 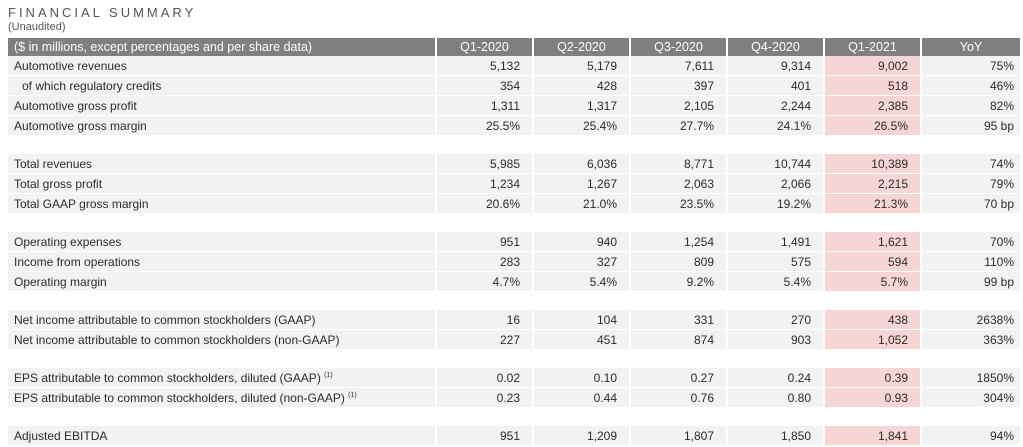 What do you see at coordinates (580, 86) in the screenshot?
I see `value-cell-q2-2020: 428` at bounding box center [580, 86].